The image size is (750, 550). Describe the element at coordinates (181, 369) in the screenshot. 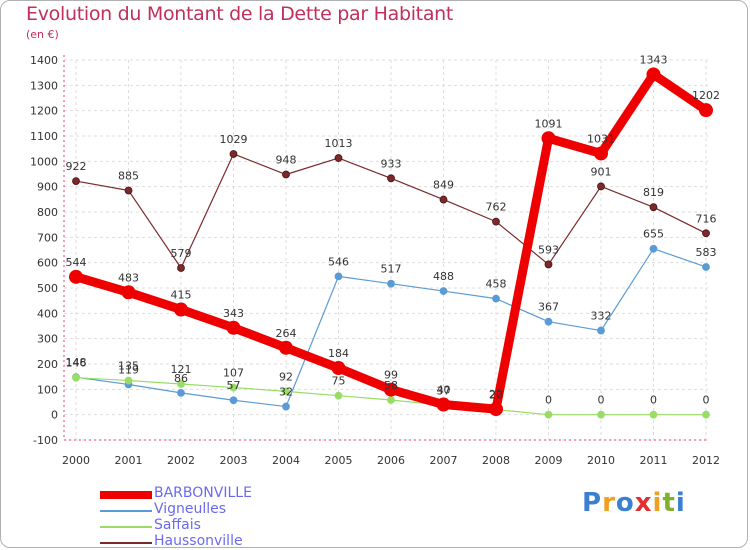

I see `data-label-saffais: 121` at that location.